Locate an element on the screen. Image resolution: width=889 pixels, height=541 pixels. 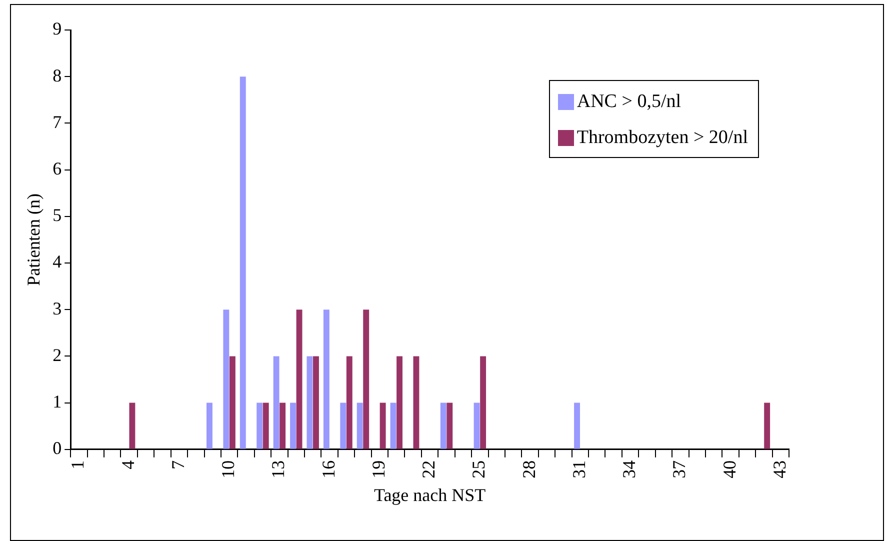
legend-label: Thrombozyten > 20/nl is located at coordinates (662, 138).